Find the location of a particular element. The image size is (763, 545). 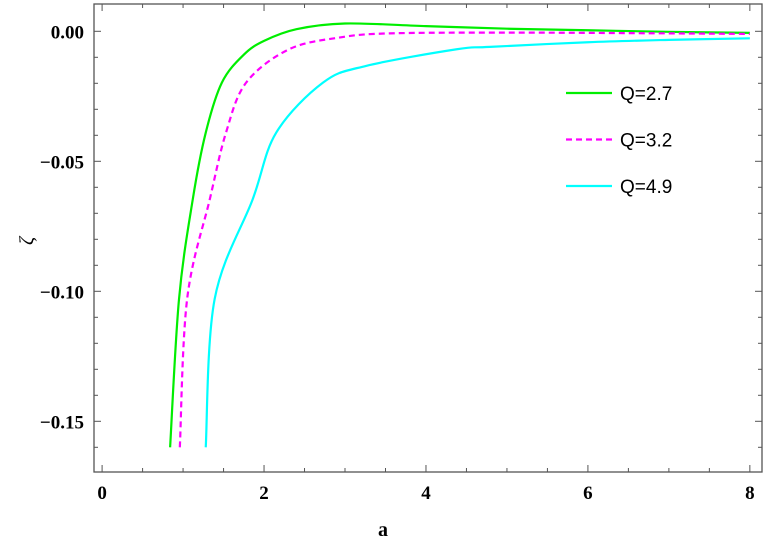

x-tick-label: 0 is located at coordinates (102, 493).